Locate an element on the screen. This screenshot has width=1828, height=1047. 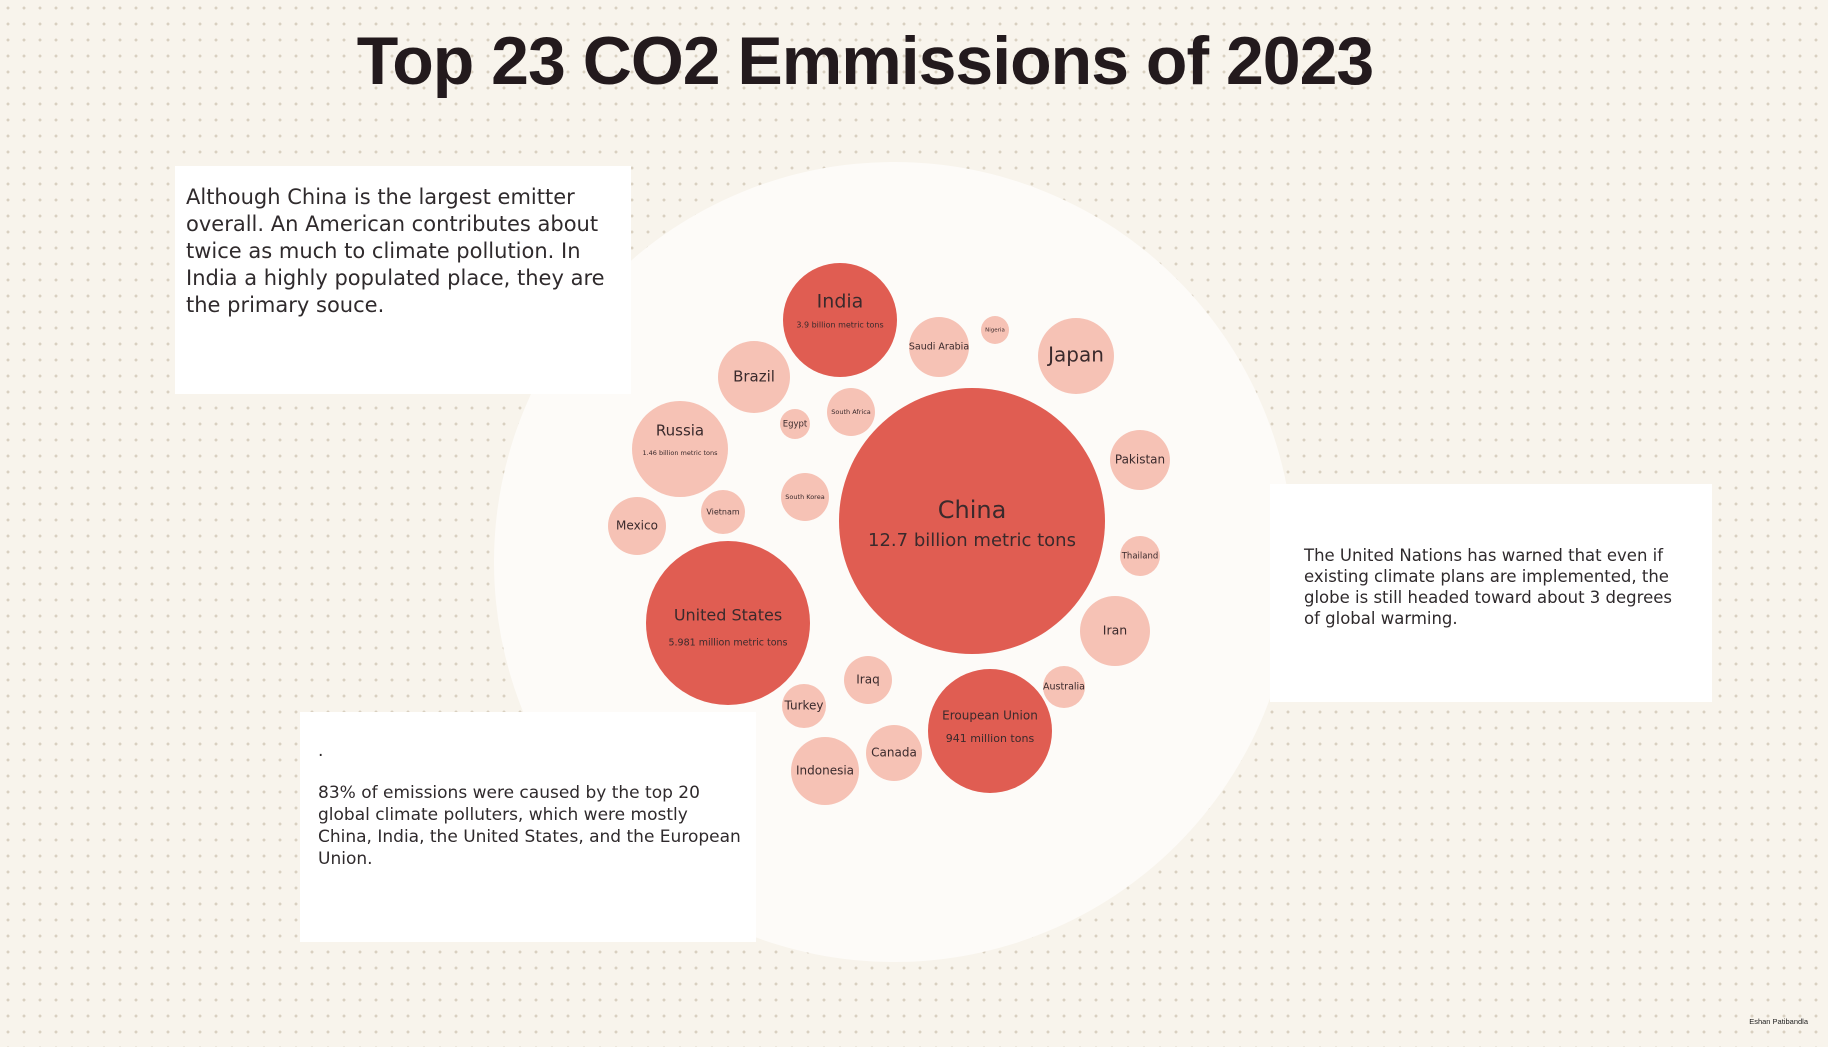
bubble-name-label: Eroupean Union is located at coordinates (990, 716).